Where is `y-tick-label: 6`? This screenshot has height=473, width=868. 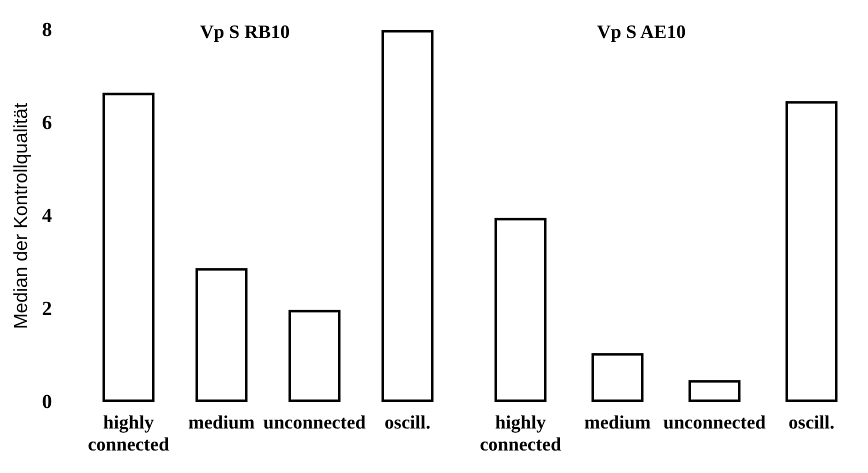
y-tick-label: 6 is located at coordinates (47, 123).